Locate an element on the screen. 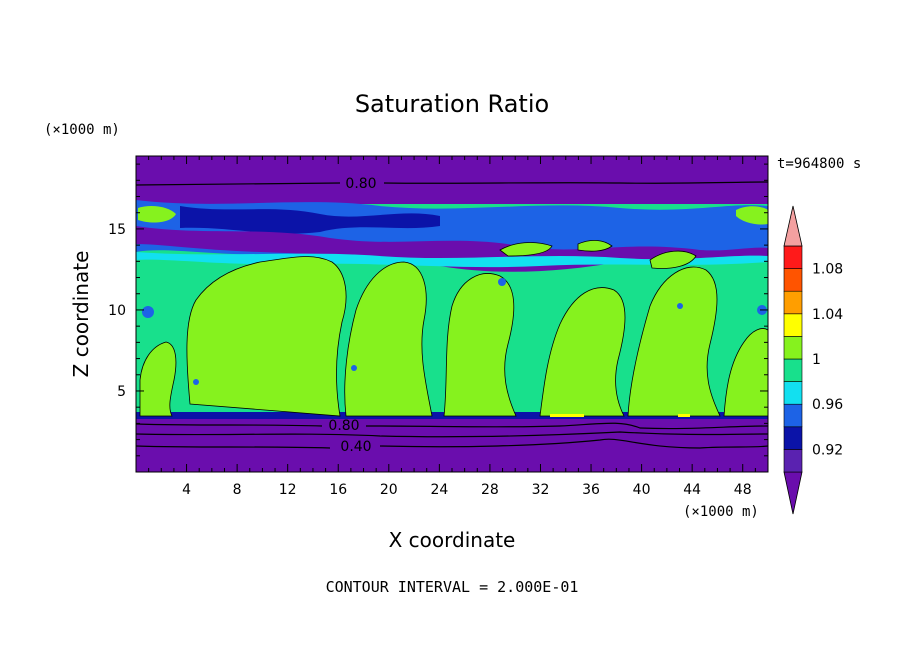  band-upper-darkblue is located at coordinates (310, 220).